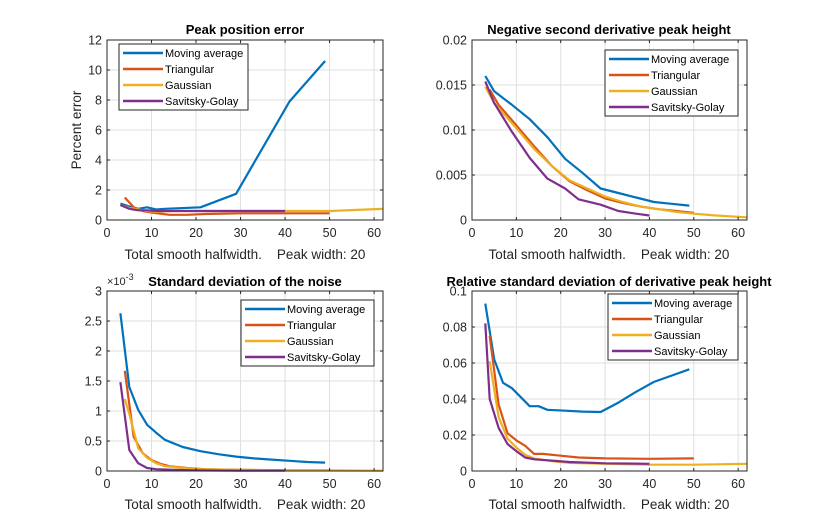 The image size is (827, 530). I want to click on subplot-title: Peak position error, so click(245, 29).